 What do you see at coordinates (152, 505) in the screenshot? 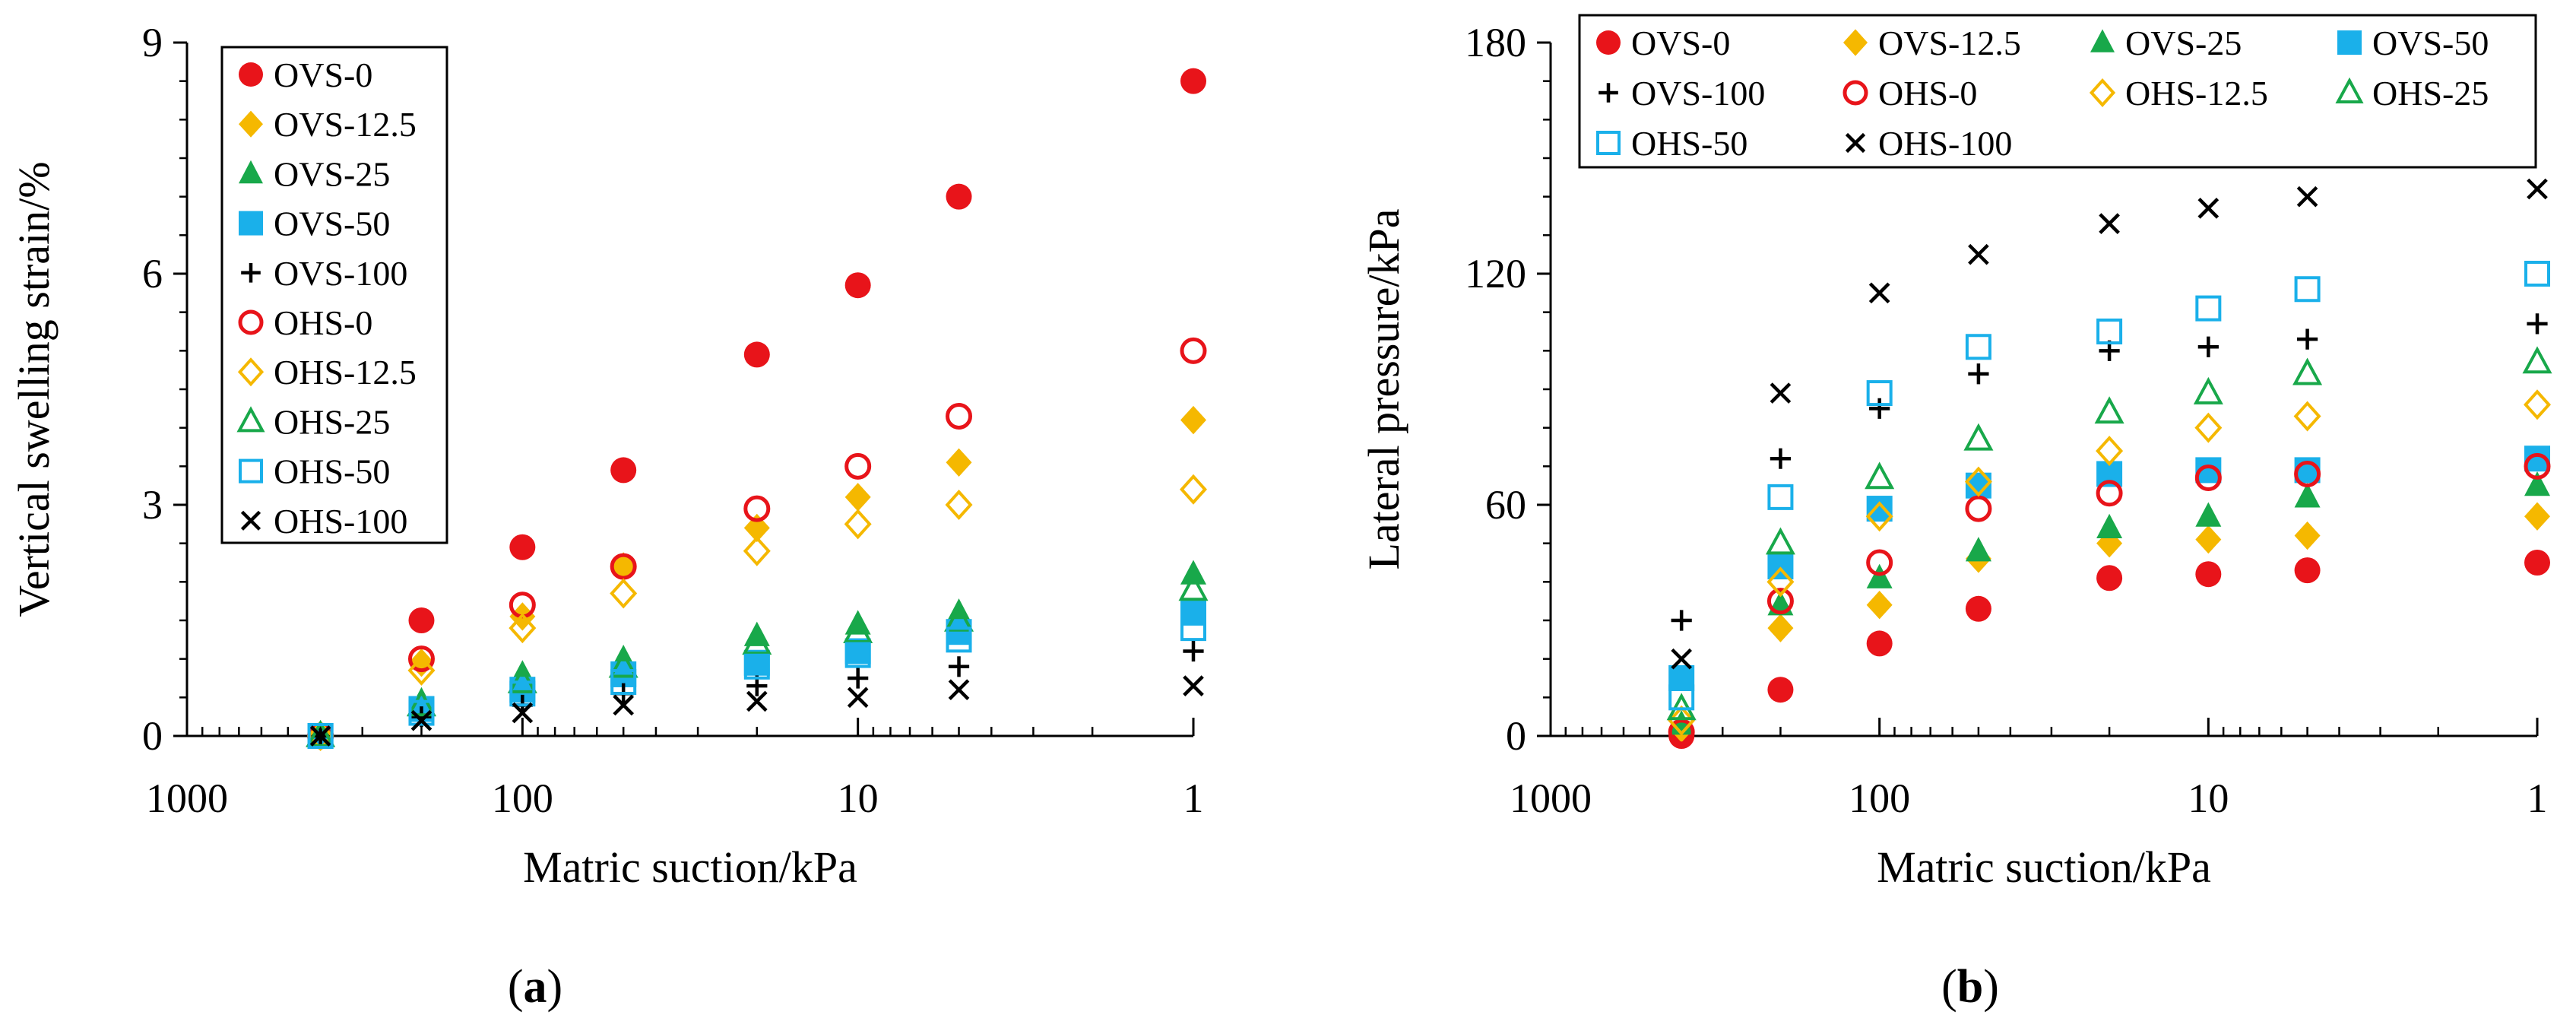
I see `y-tick-label: 3` at bounding box center [152, 505].